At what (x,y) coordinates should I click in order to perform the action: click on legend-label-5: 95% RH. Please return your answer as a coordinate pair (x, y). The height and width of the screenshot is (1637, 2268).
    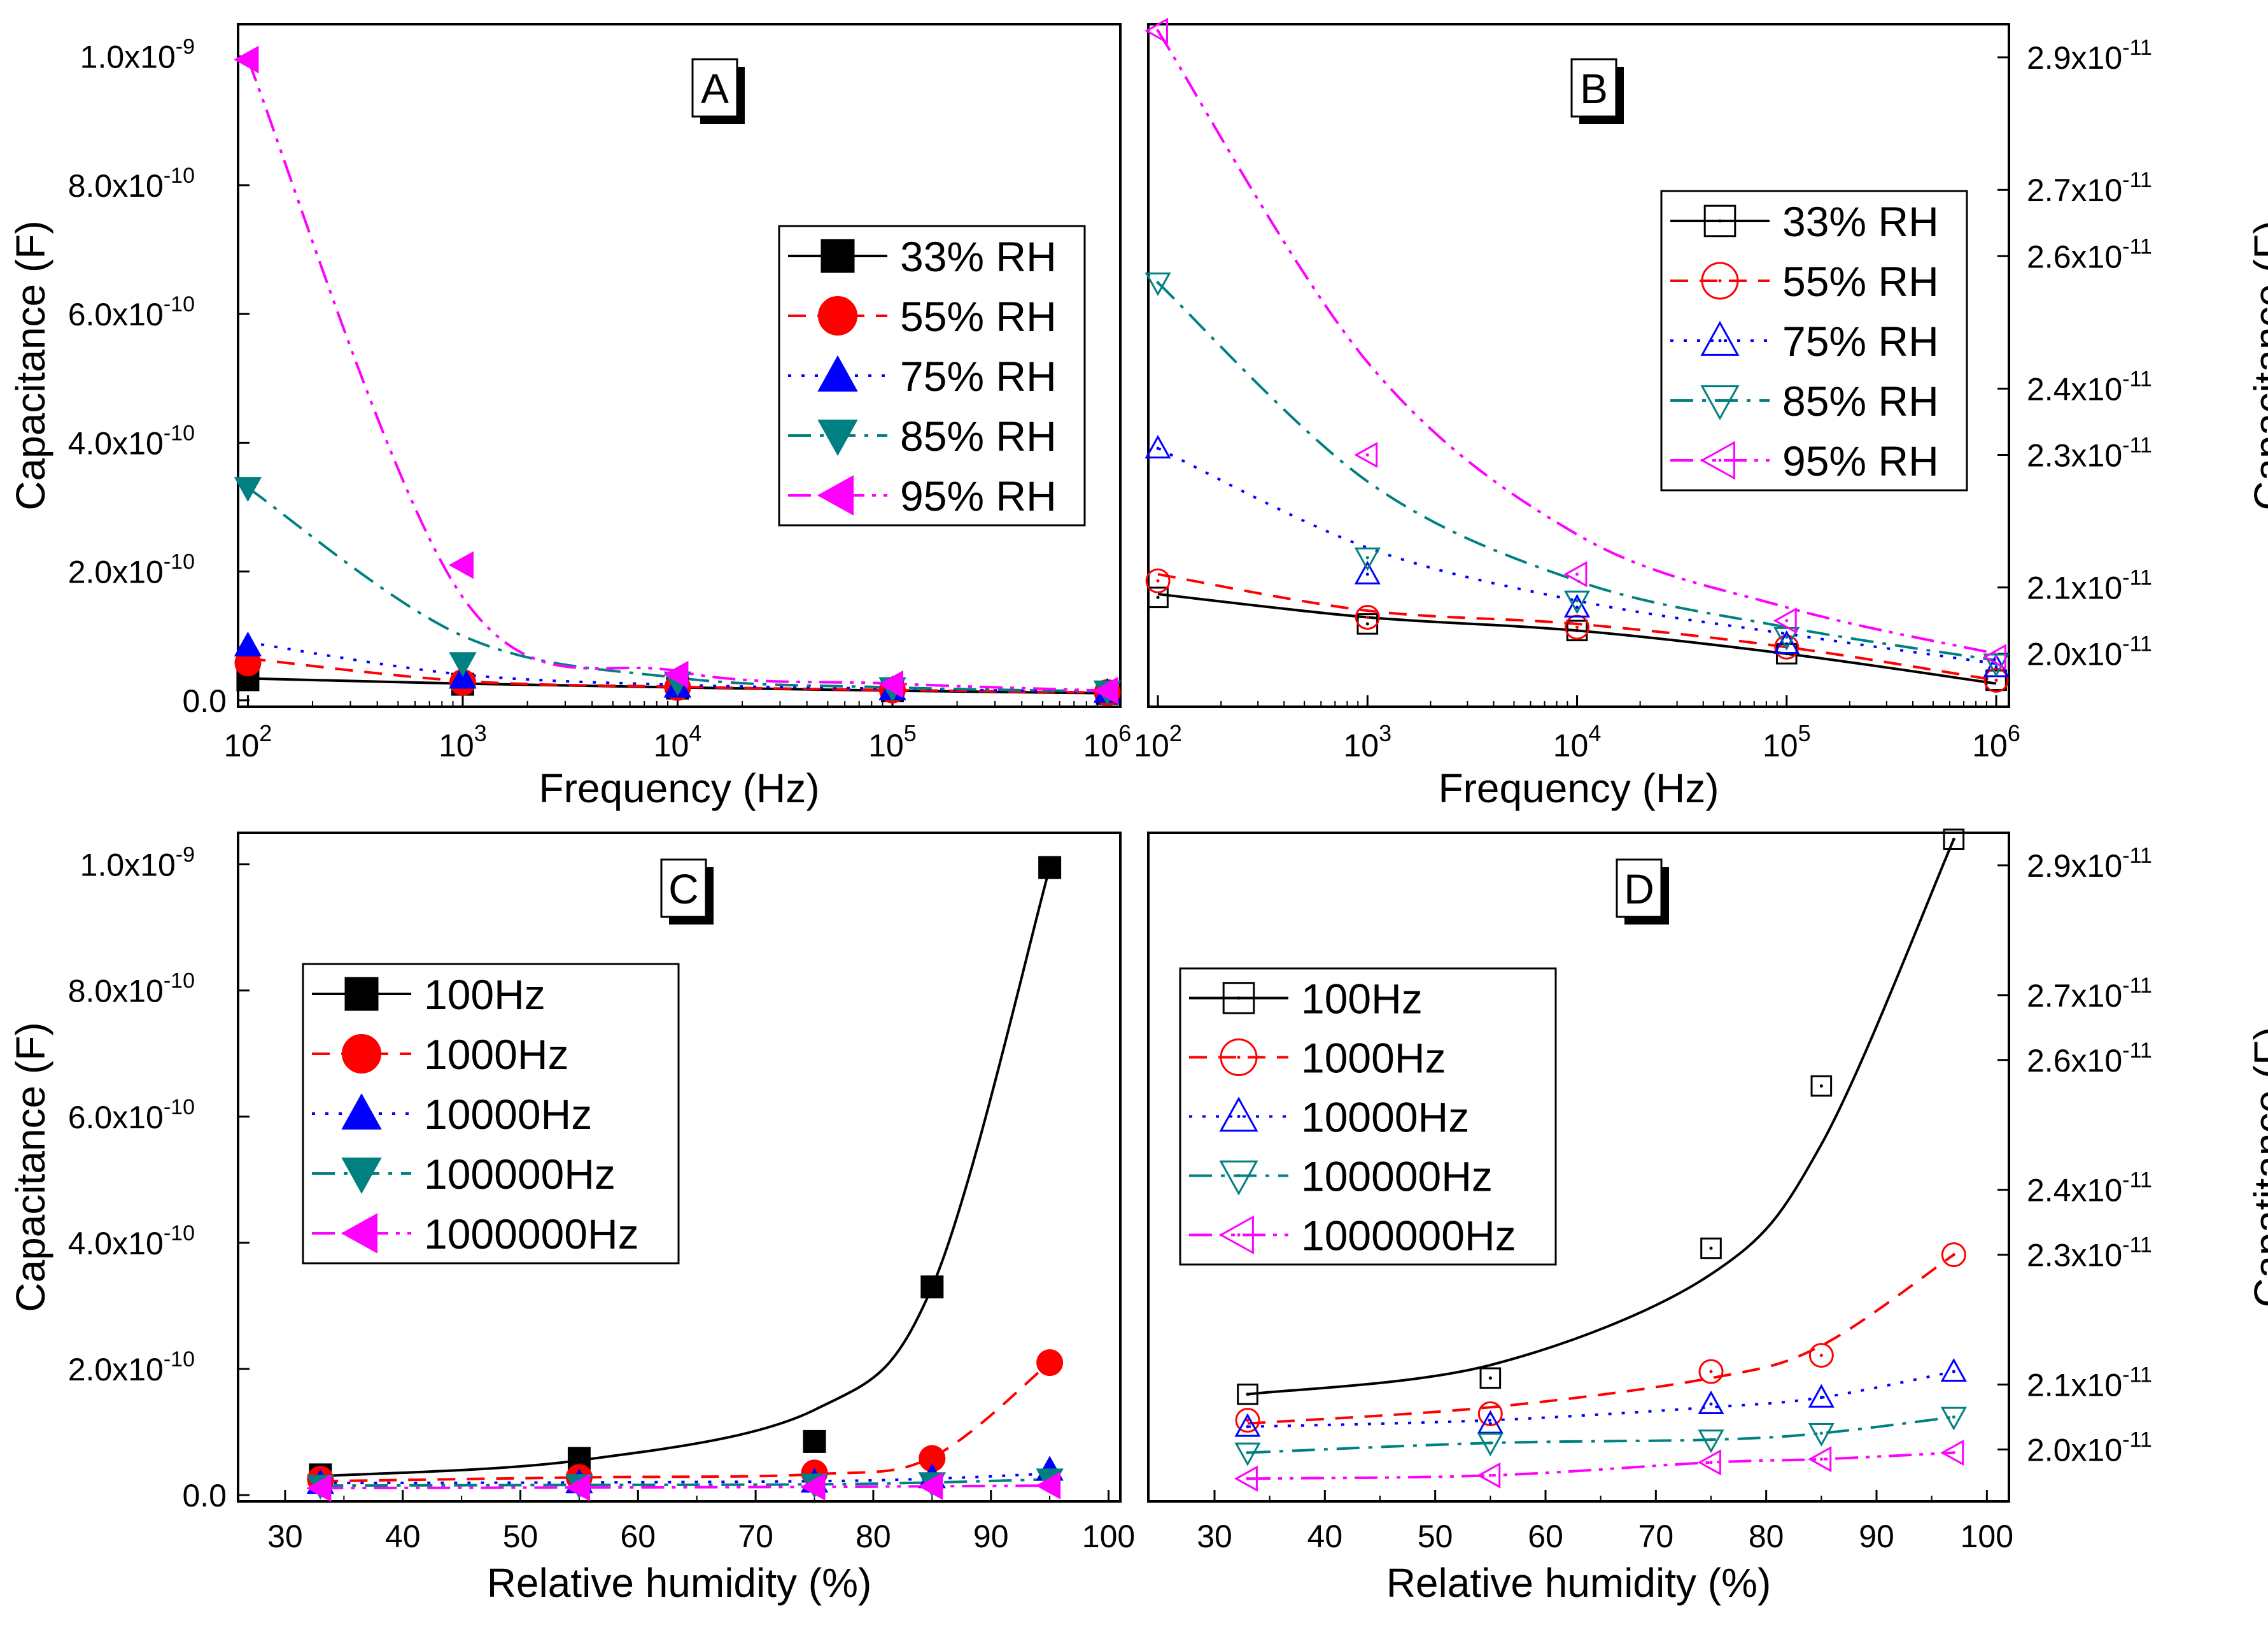
    Looking at the image, I should click on (1860, 461).